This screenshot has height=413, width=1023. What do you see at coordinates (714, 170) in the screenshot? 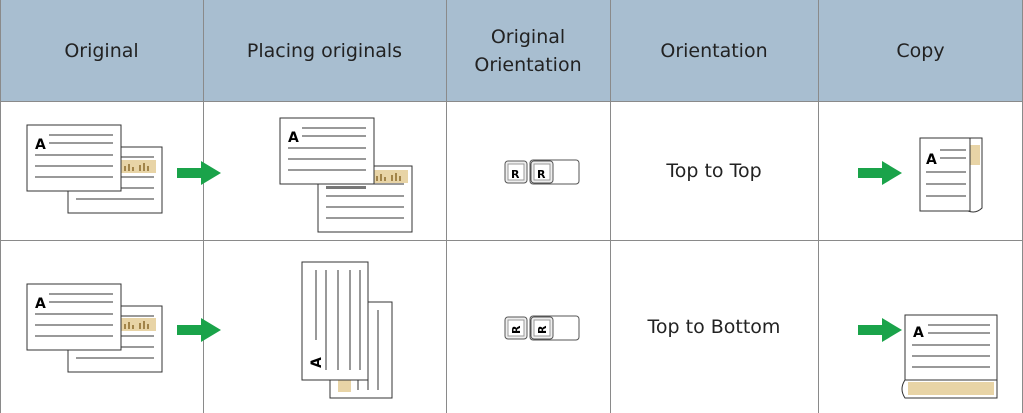
I see `orientation-cell: Top to Top` at bounding box center [714, 170].